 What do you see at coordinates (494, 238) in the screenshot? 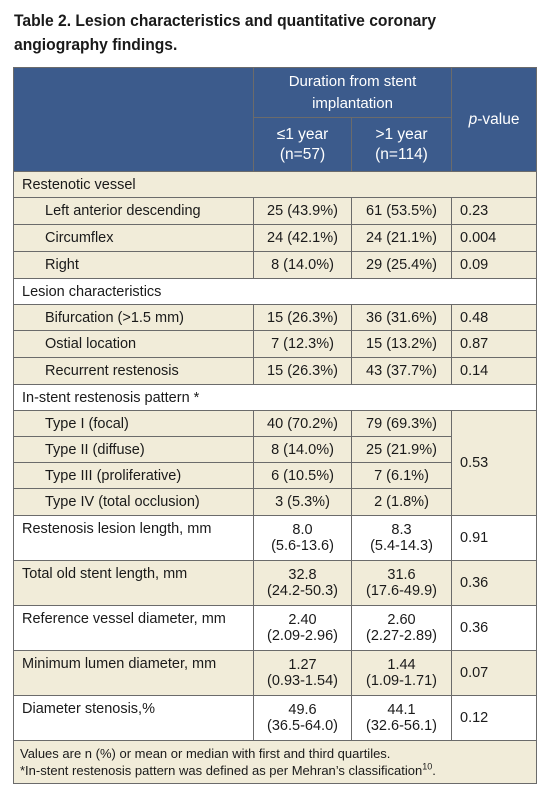
I see `cell-pvalue: 0.004` at bounding box center [494, 238].